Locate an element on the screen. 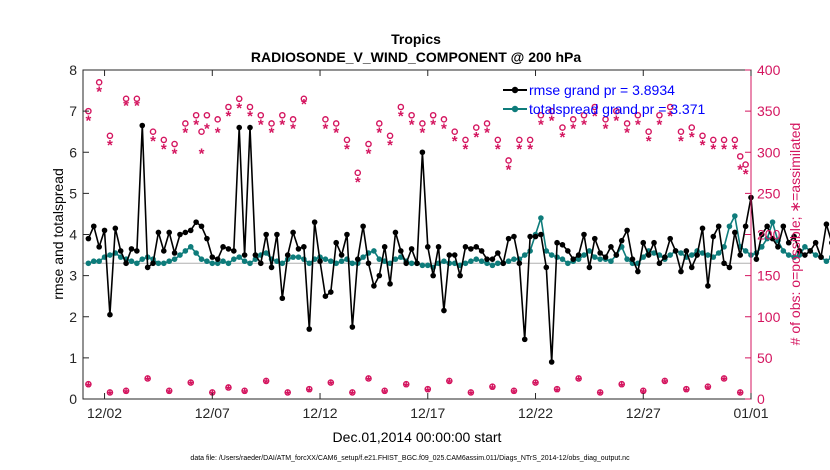 Image resolution: width=830 pixels, height=470 pixels. x-tick-label: 12/07 is located at coordinates (212, 413).